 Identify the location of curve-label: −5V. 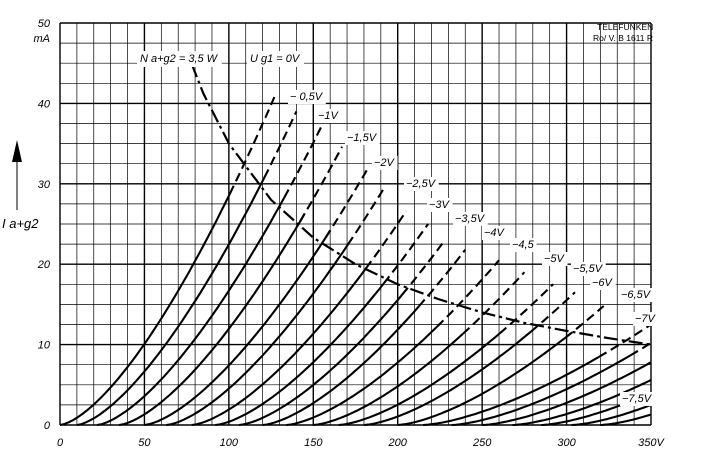
(555, 259).